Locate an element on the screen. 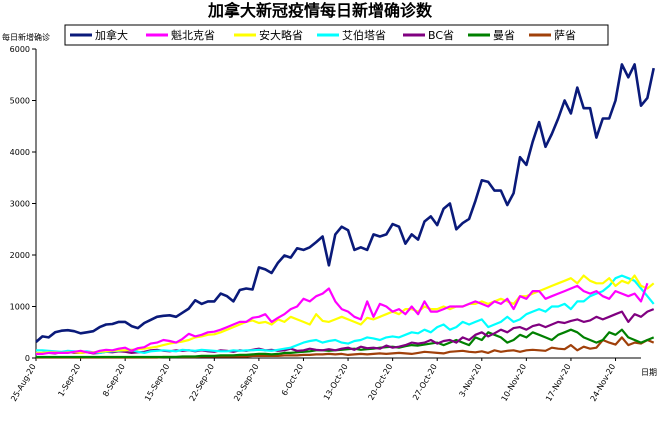  legend-label: BC省 is located at coordinates (441, 35).